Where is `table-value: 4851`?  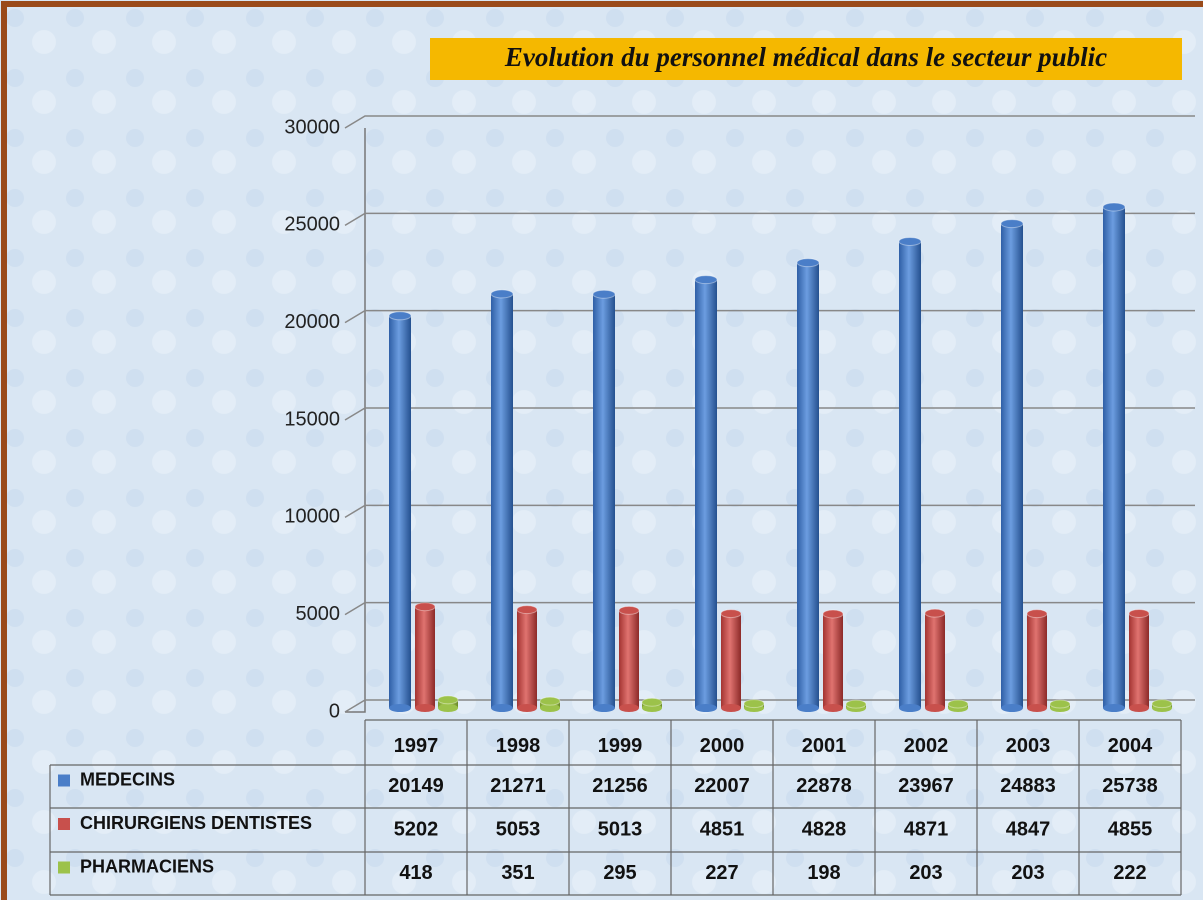 table-value: 4851 is located at coordinates (722, 829).